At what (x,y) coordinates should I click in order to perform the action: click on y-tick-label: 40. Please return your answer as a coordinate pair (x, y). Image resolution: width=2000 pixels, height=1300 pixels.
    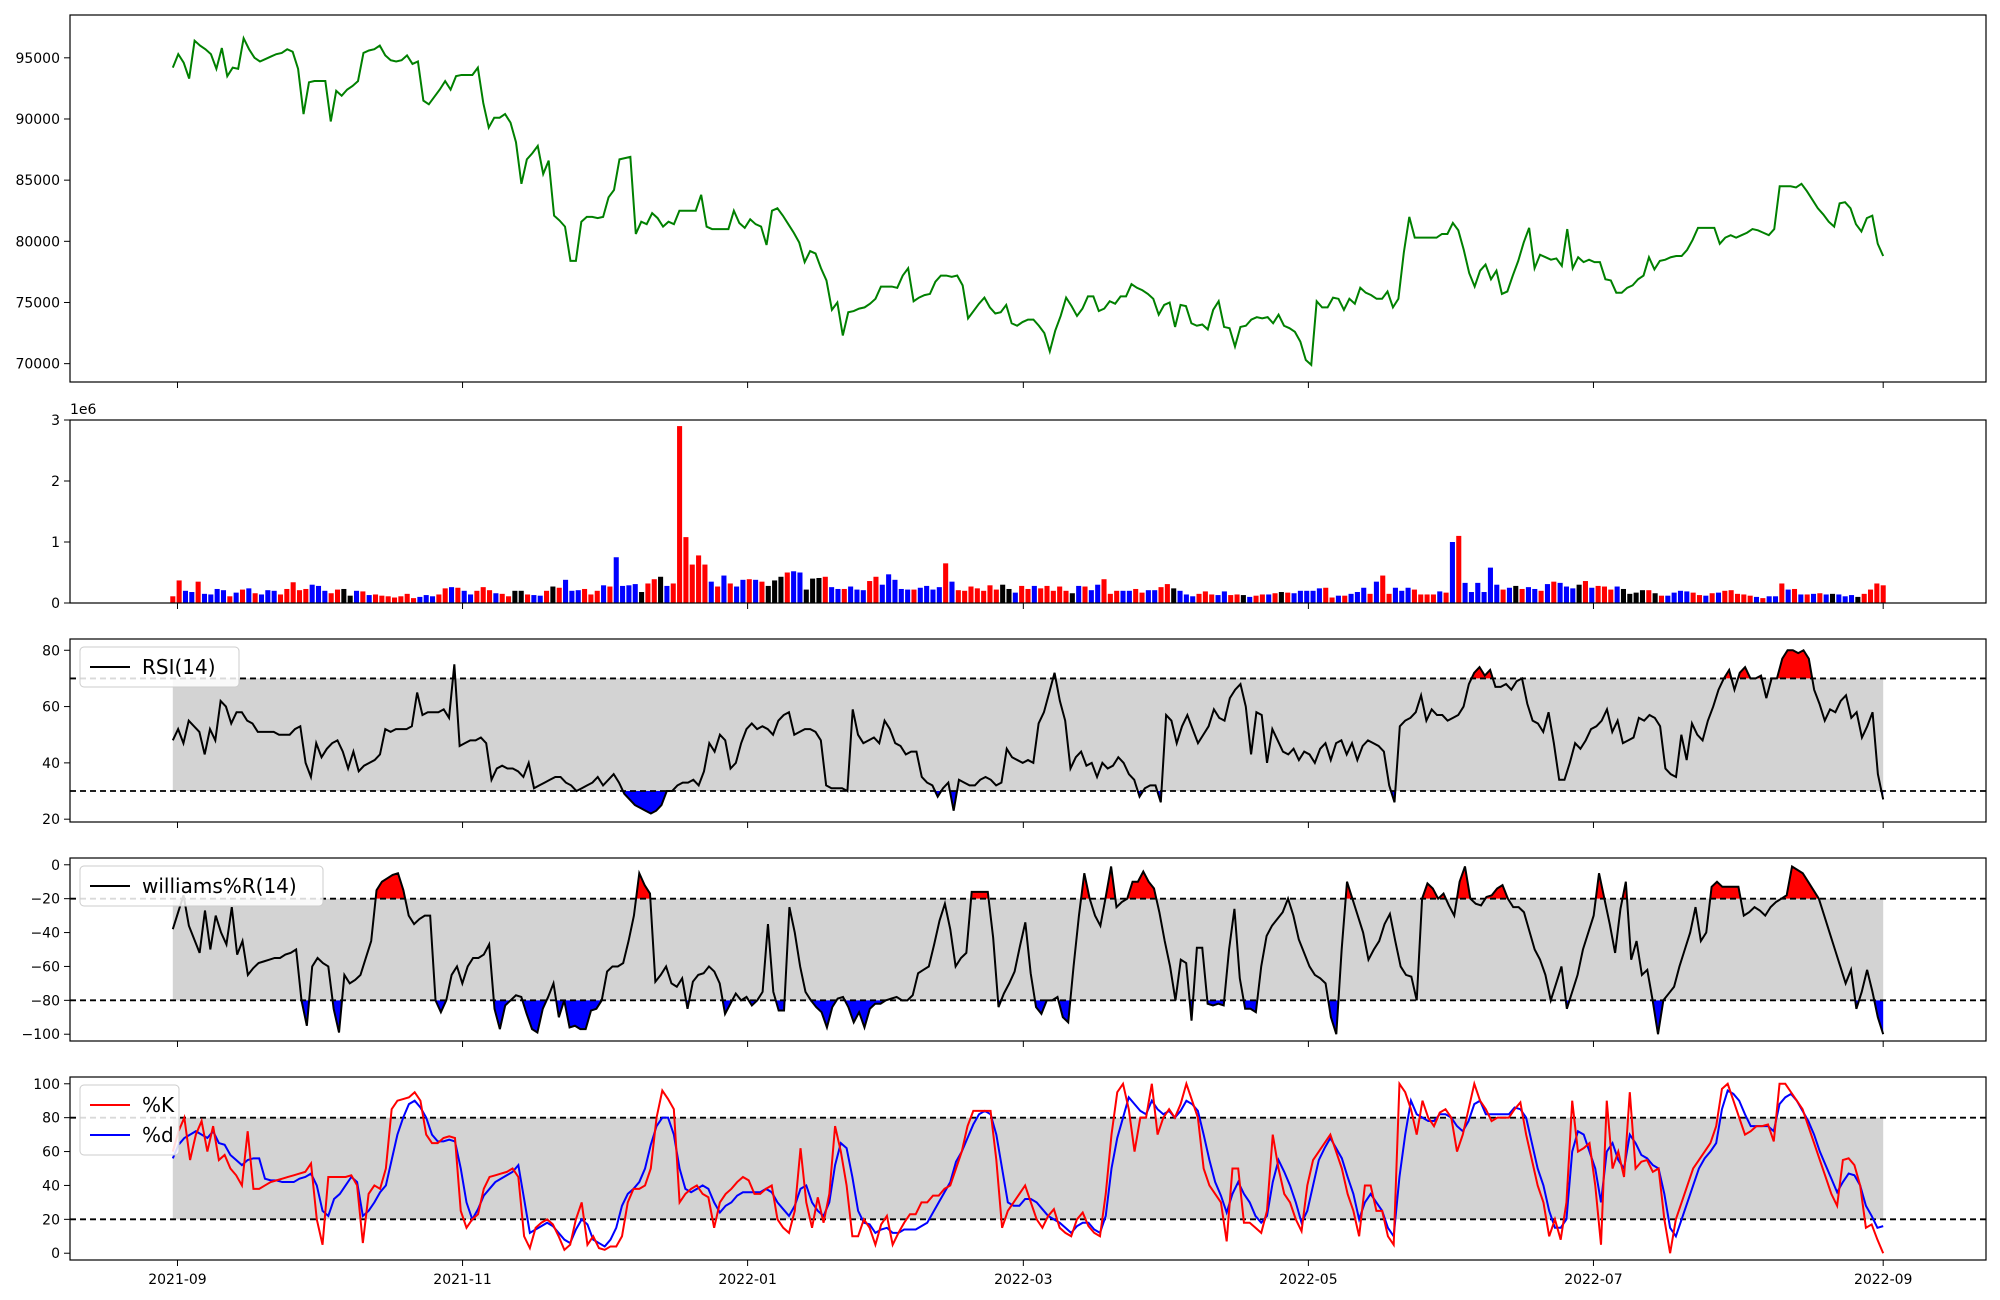
    Looking at the image, I should click on (51, 764).